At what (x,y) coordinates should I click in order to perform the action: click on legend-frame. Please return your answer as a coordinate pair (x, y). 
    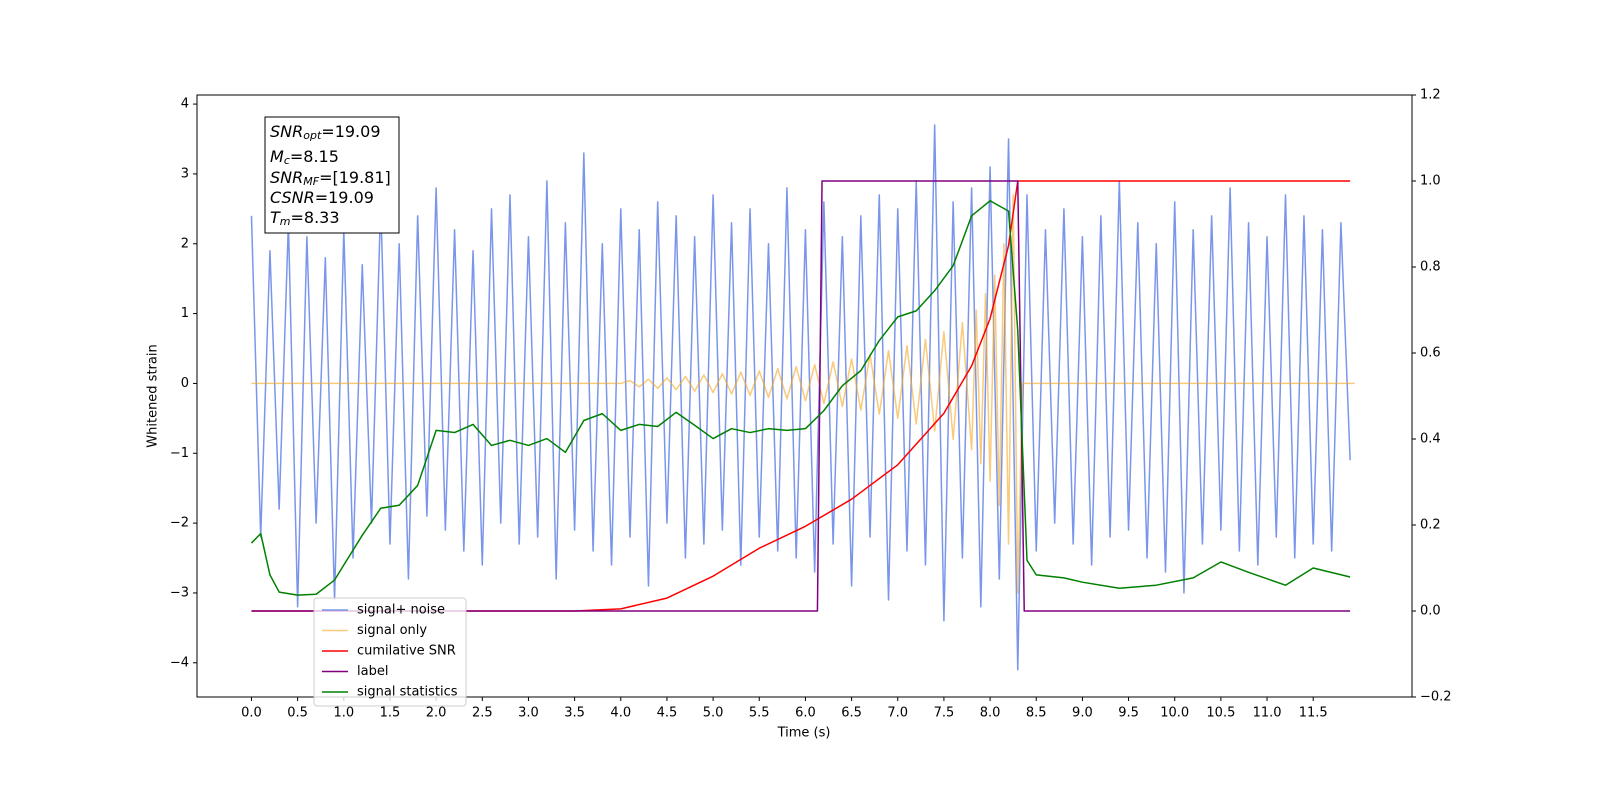
    Looking at the image, I should click on (390, 652).